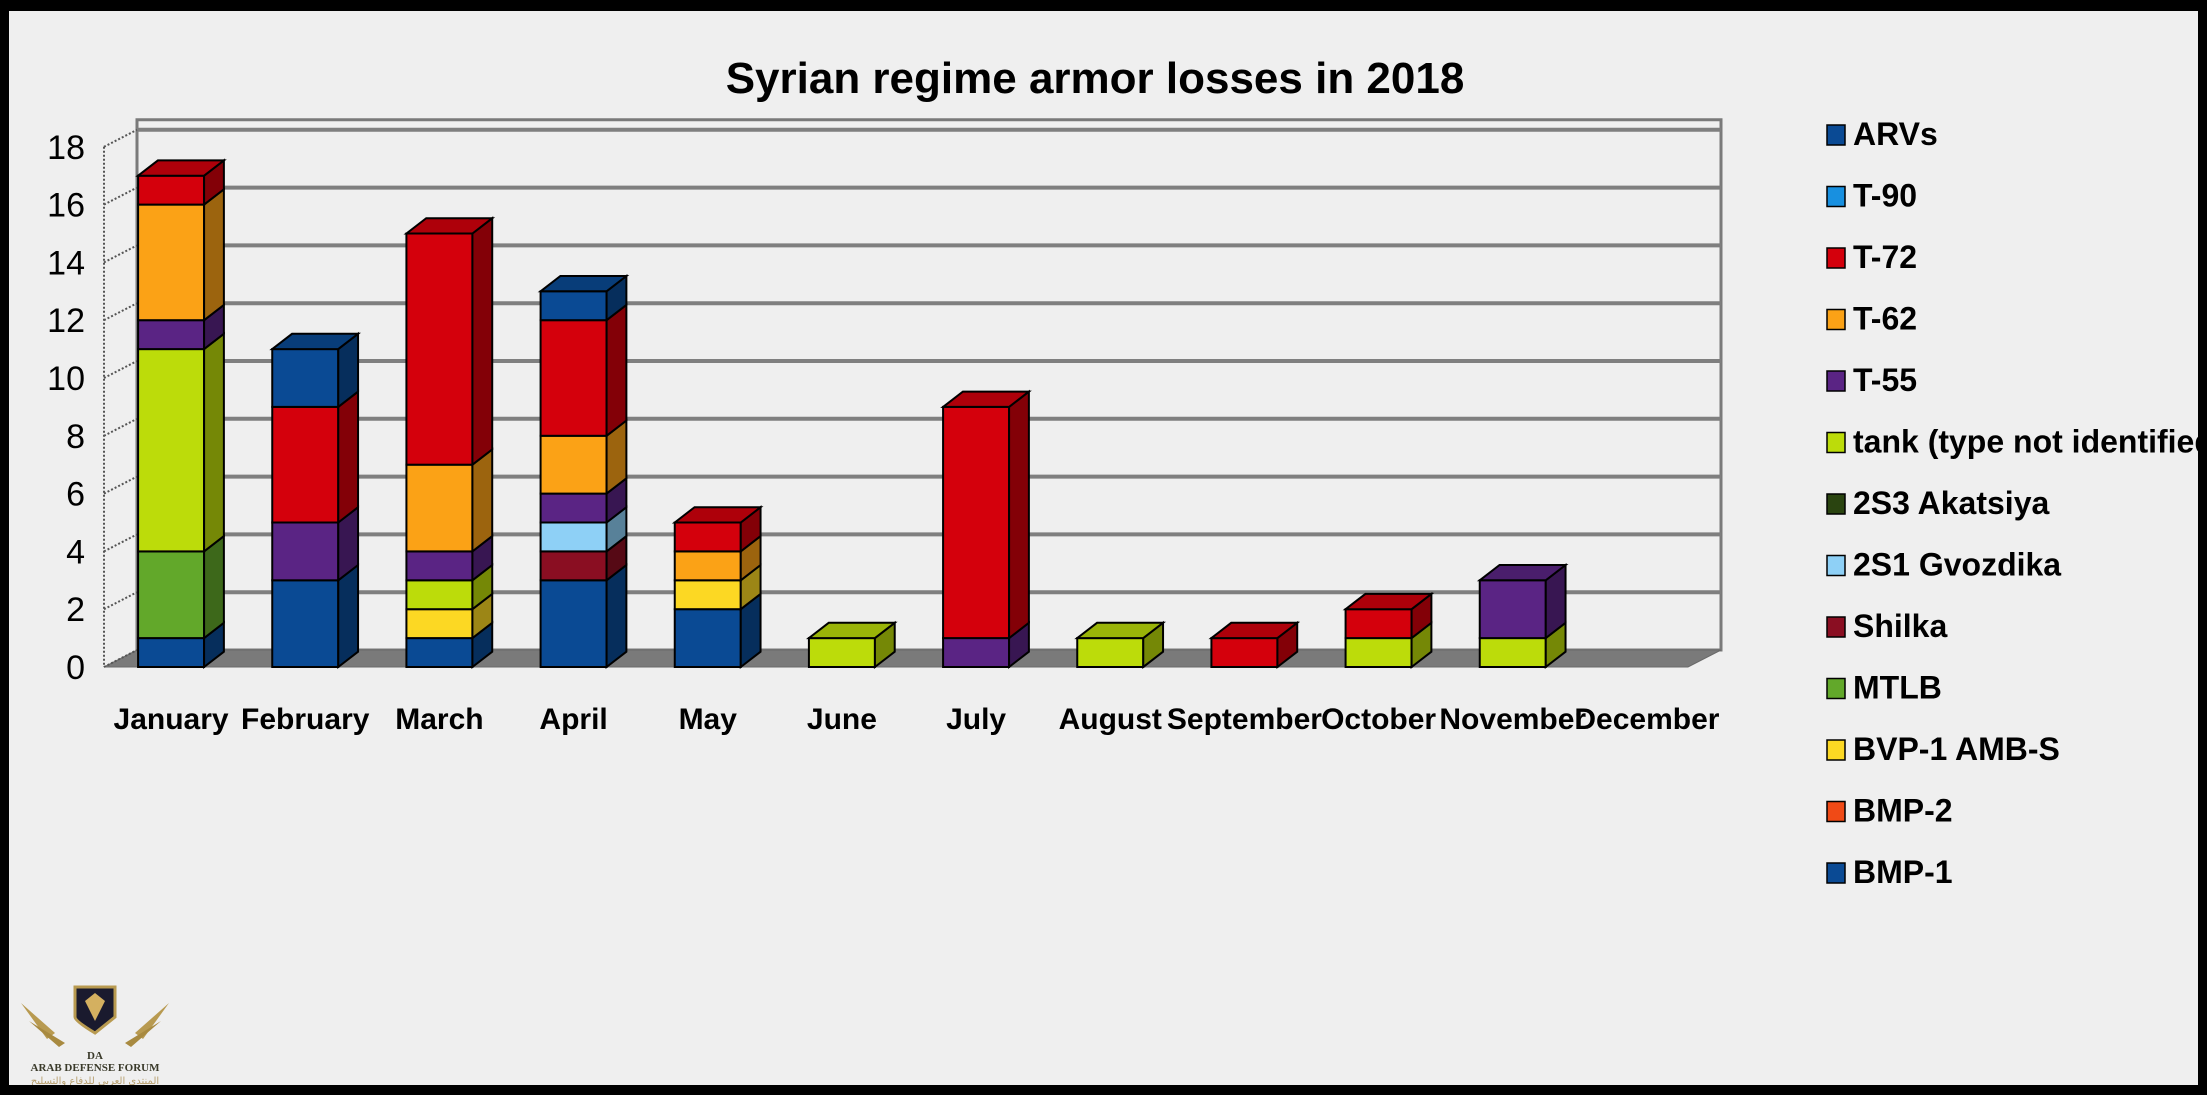  I want to click on legend-label: 2S1 Gvozdika, so click(1957, 565).